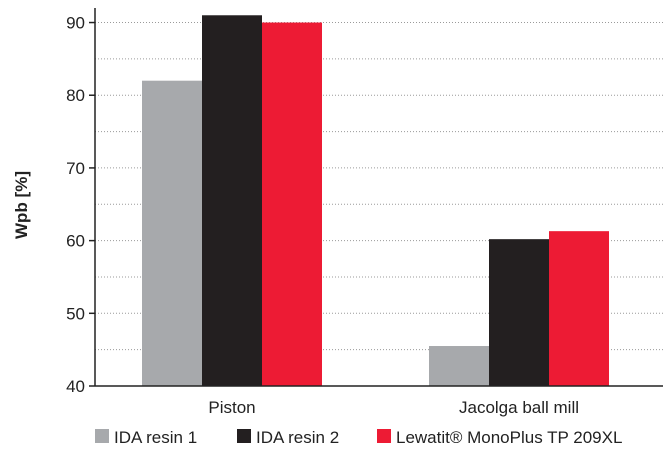 This screenshot has width=663, height=450. Describe the element at coordinates (21, 205) in the screenshot. I see `y-axis-label: Wpb [%]` at that location.